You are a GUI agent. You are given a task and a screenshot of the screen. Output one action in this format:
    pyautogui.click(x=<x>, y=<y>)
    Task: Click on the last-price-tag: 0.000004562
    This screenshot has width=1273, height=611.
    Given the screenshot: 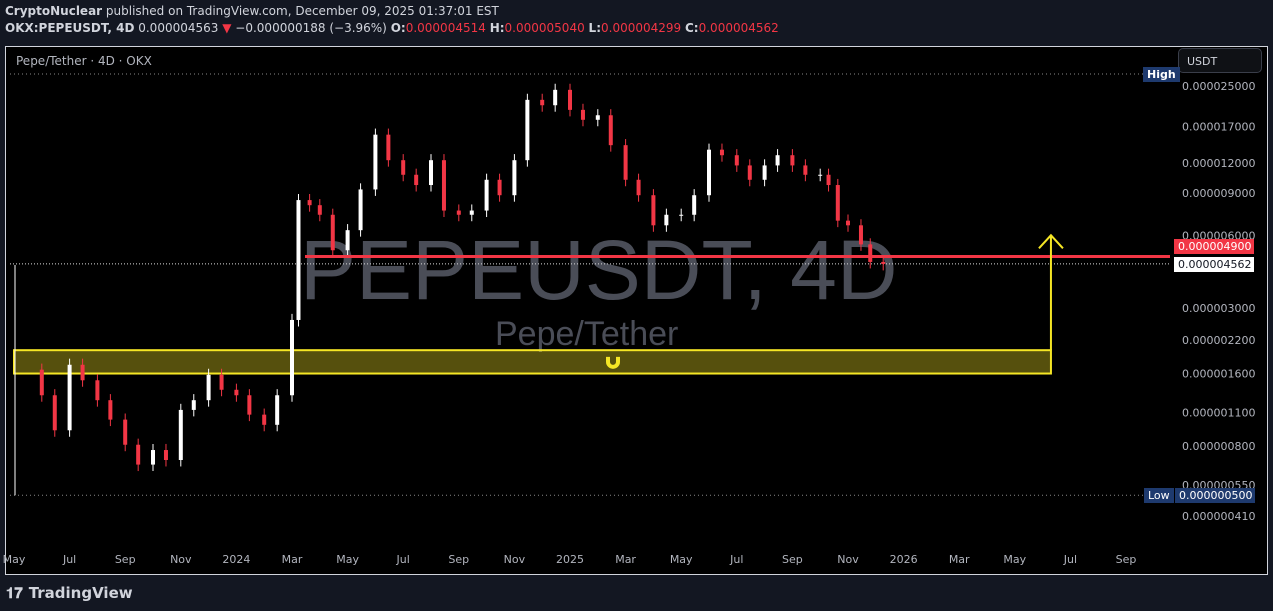 What is the action you would take?
    pyautogui.click(x=1214, y=264)
    